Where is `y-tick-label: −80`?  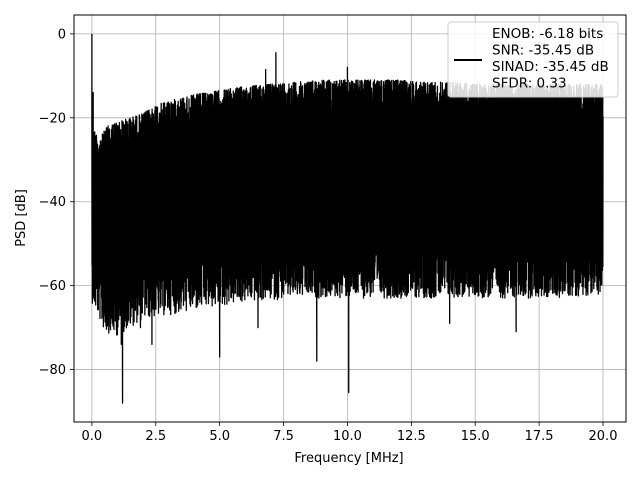
y-tick-label: −80 is located at coordinates (52, 370).